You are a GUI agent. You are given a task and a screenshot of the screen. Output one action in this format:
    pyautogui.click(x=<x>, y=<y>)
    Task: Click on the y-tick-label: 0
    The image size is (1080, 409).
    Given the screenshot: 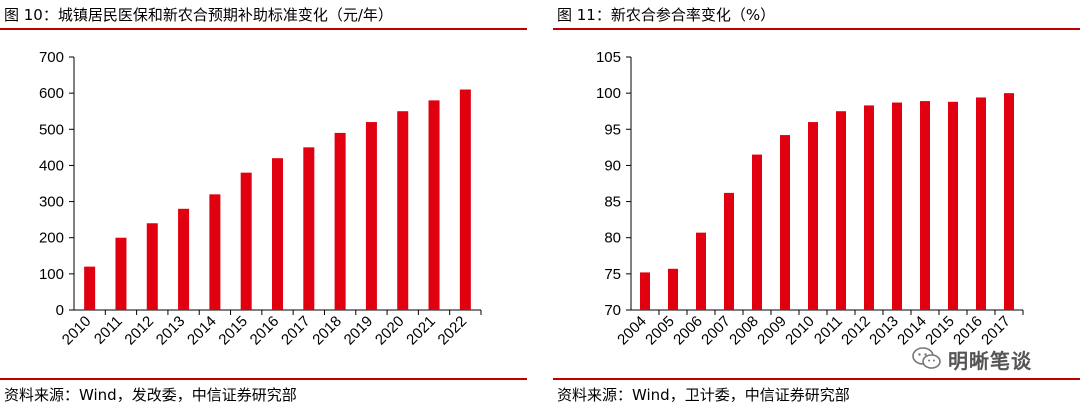 What is the action you would take?
    pyautogui.click(x=60, y=310)
    